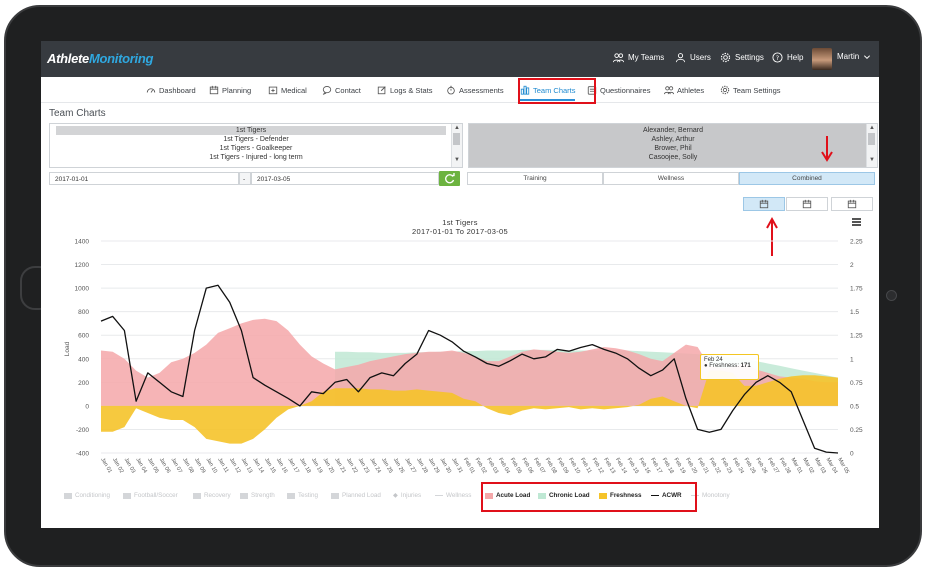 Image resolution: width=928 pixels, height=572 pixels. What do you see at coordinates (618, 90) in the screenshot?
I see `nav-questionnaires: Questionnaires` at bounding box center [618, 90].